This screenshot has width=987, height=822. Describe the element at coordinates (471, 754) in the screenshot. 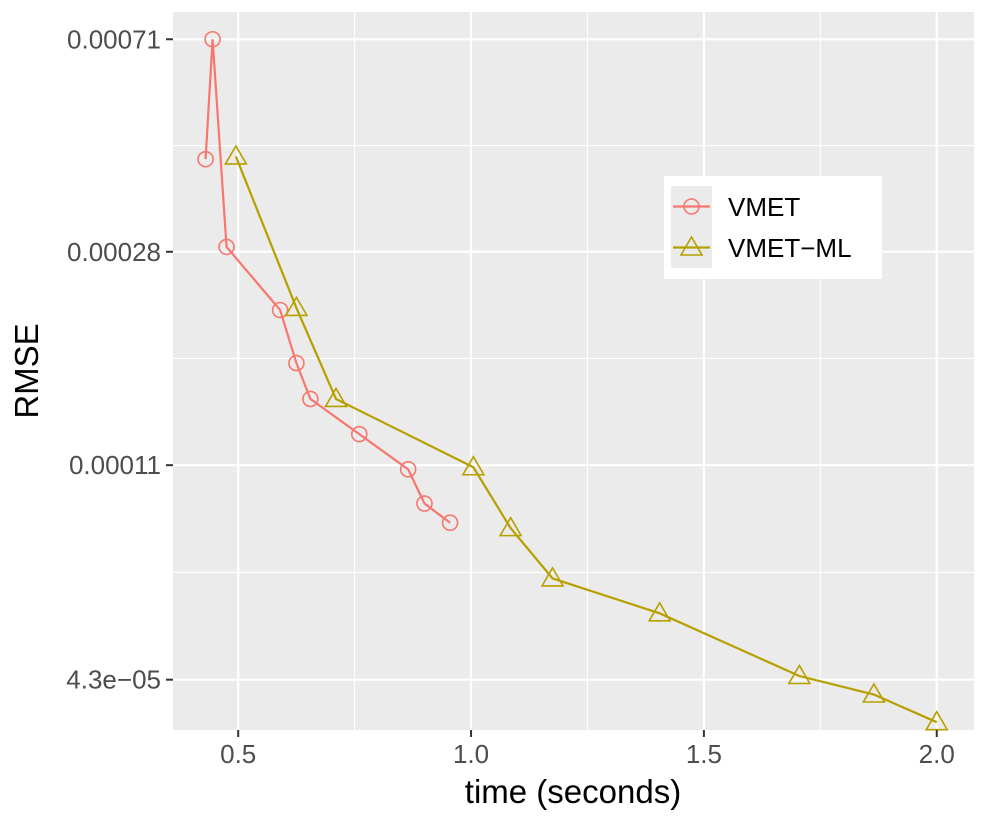

I see `x-tick-label: 1.0` at that location.